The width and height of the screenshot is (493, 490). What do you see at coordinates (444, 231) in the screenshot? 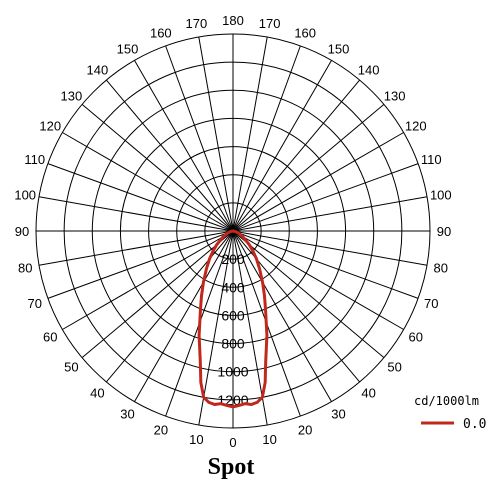
I see `angle-label-right-90: 90` at bounding box center [444, 231].